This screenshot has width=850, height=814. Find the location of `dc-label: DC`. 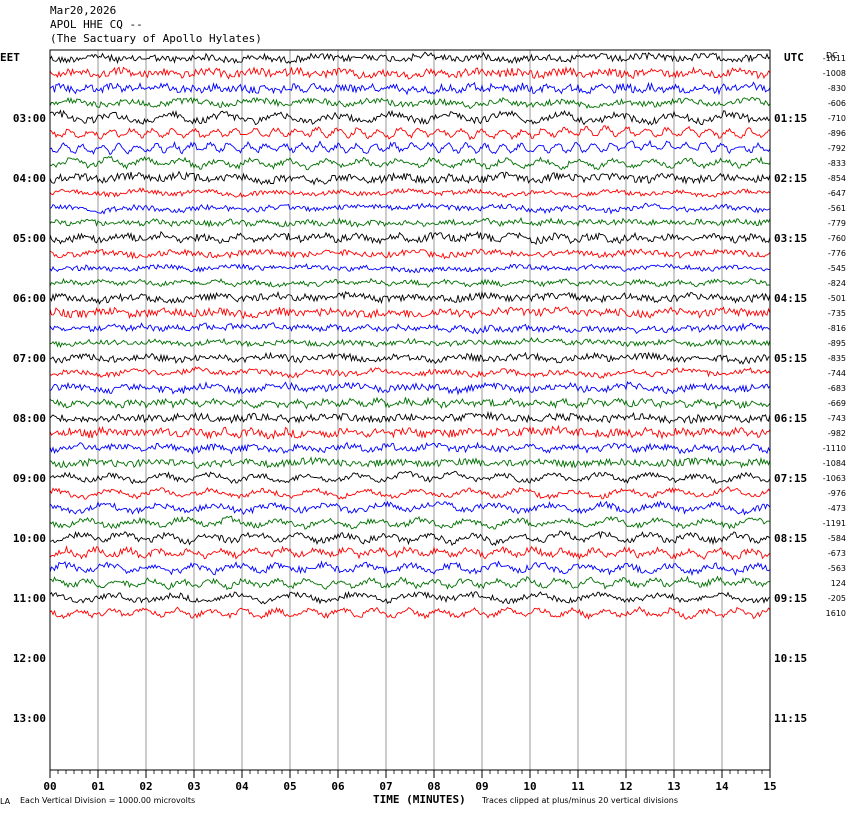

dc-label: DC is located at coordinates (832, 55).